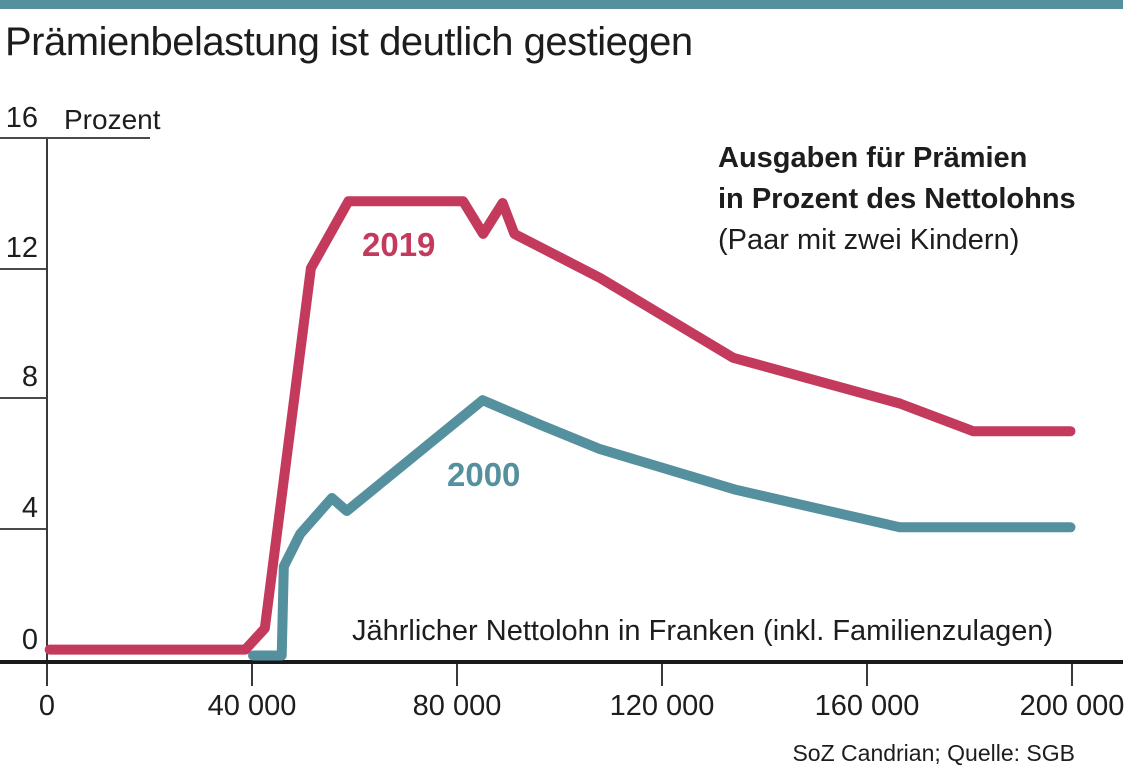  What do you see at coordinates (662, 706) in the screenshot?
I see `x-tick-label-120000: 120 000` at bounding box center [662, 706].